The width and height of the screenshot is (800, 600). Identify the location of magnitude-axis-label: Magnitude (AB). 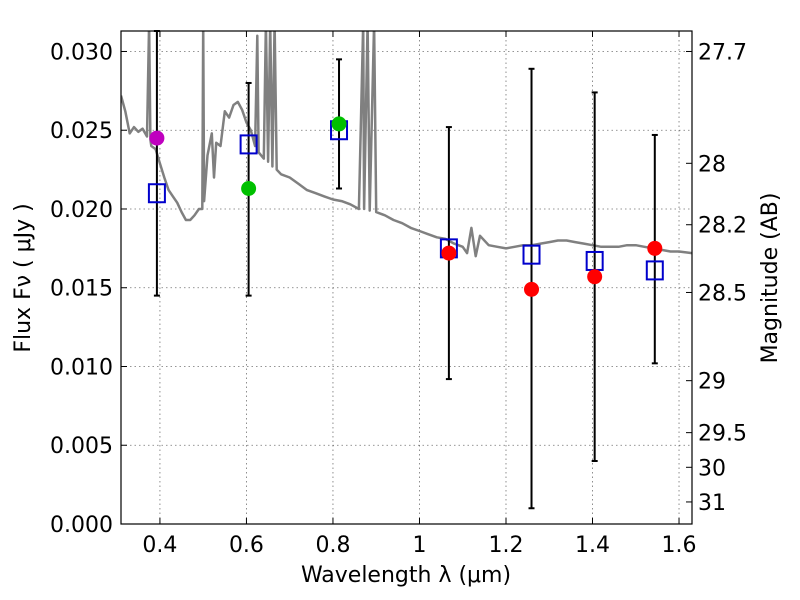
(770, 278).